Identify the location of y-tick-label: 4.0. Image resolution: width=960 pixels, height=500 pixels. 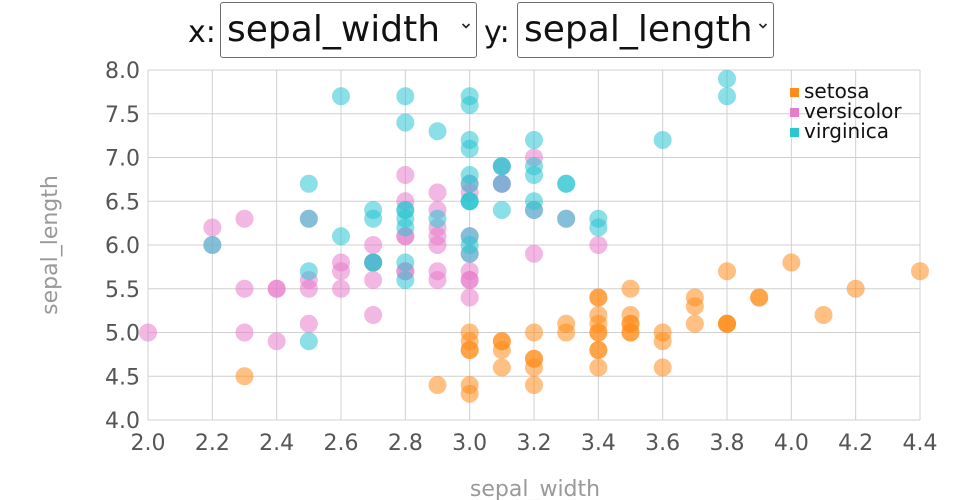
(122, 421).